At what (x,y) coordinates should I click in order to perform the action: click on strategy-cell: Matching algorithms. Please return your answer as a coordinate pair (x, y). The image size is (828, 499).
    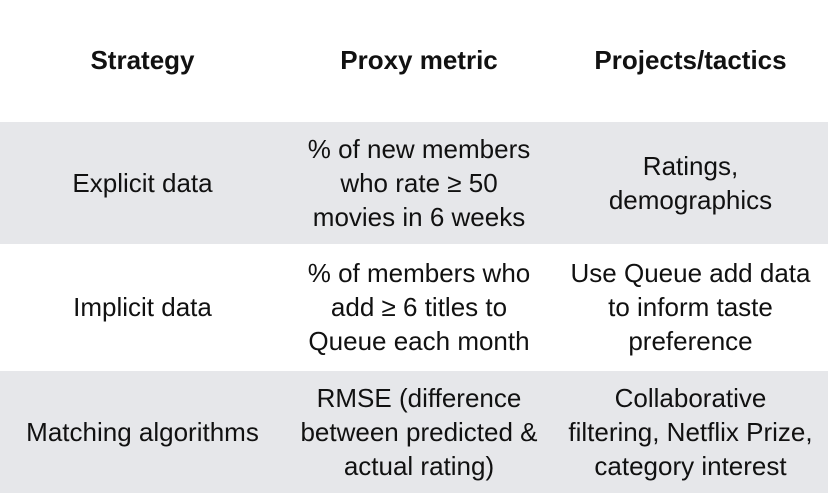
    Looking at the image, I should click on (142, 432).